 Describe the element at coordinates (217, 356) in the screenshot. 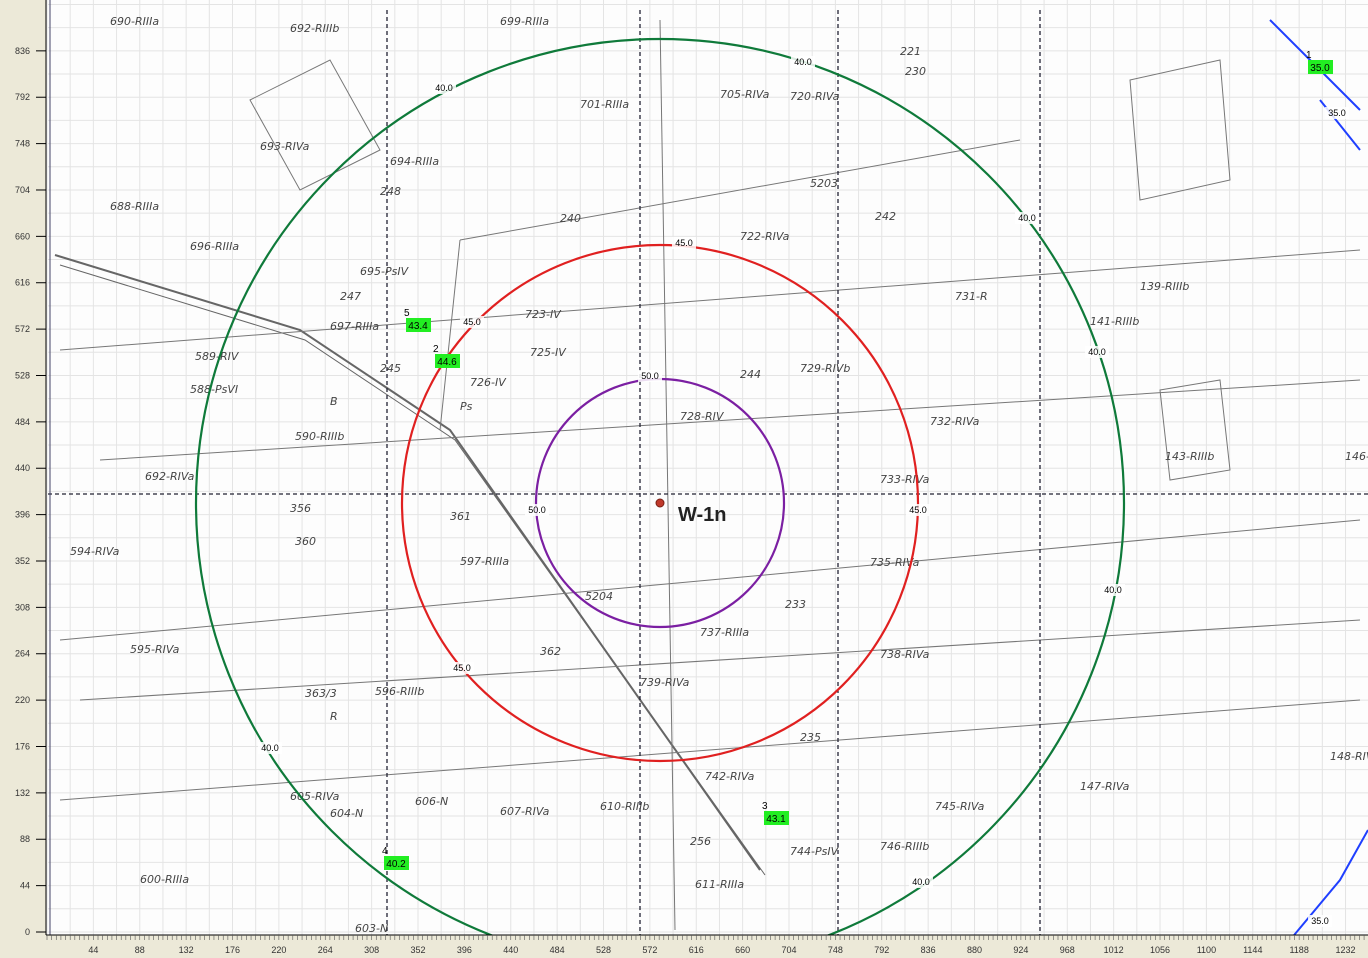

I see `parcel-label: 589-RIV` at that location.